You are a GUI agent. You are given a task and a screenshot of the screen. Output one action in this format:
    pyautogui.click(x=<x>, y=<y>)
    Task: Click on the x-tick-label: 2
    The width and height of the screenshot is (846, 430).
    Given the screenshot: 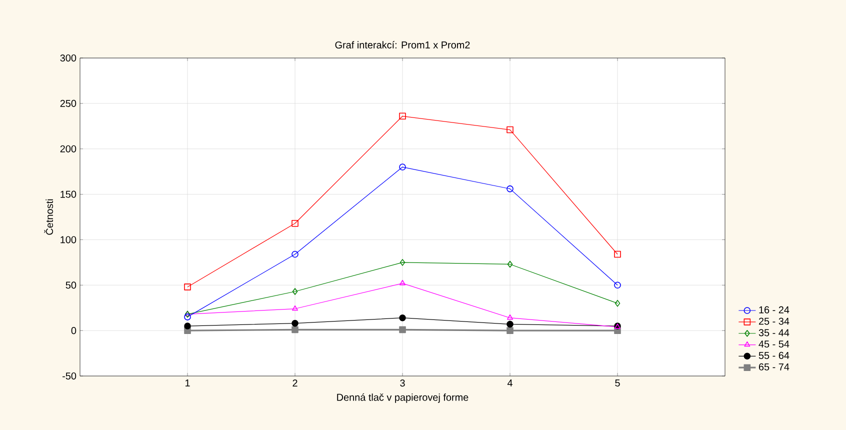 What is the action you would take?
    pyautogui.click(x=295, y=383)
    